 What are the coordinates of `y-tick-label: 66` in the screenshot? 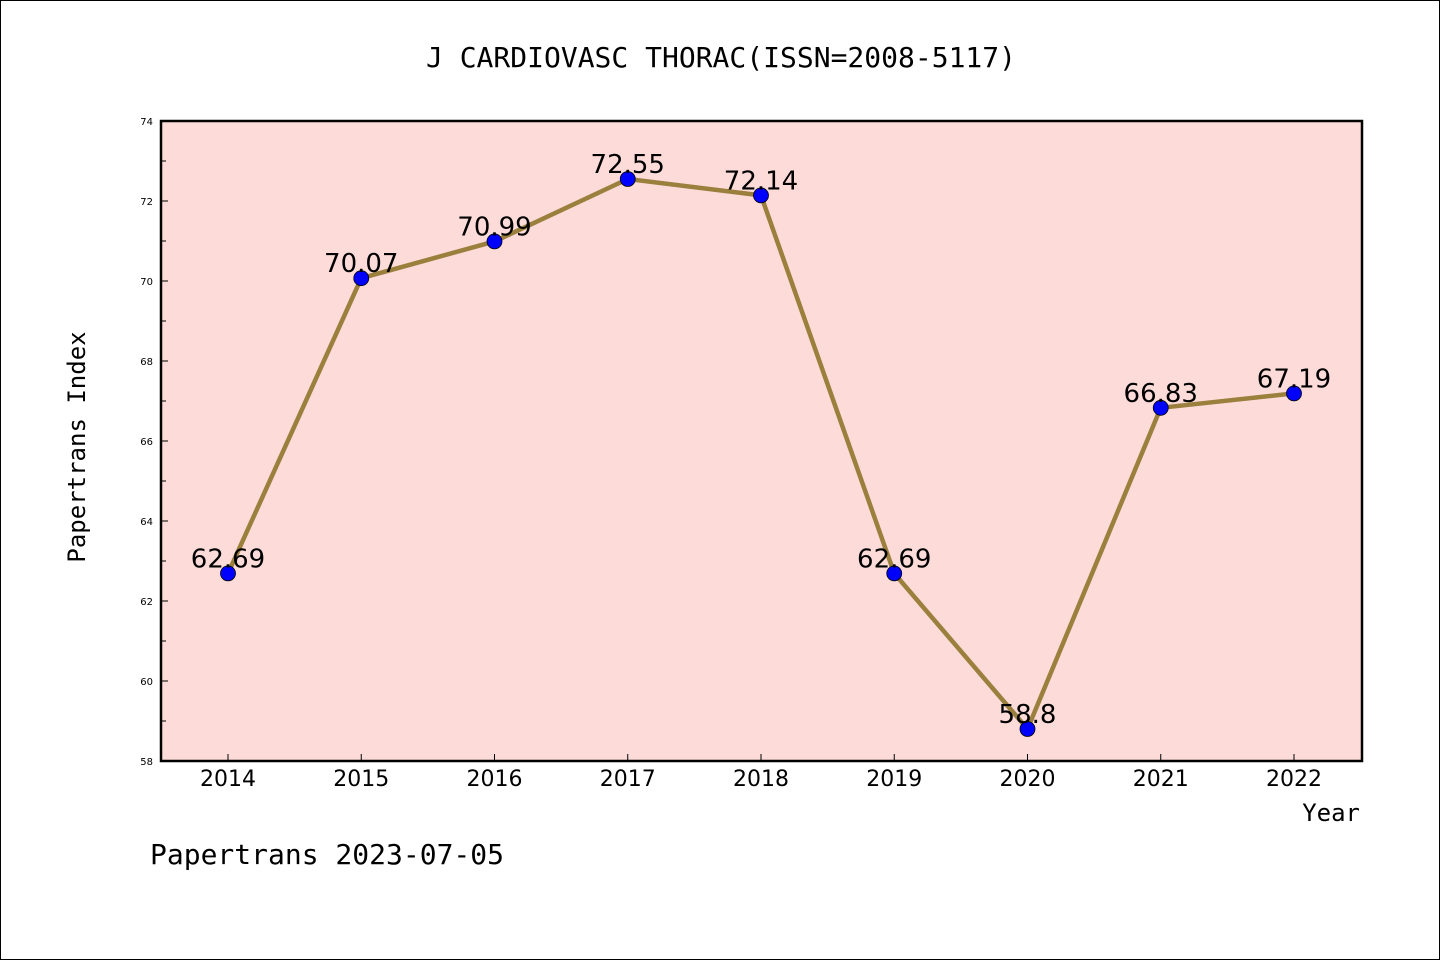 It's located at (146, 442).